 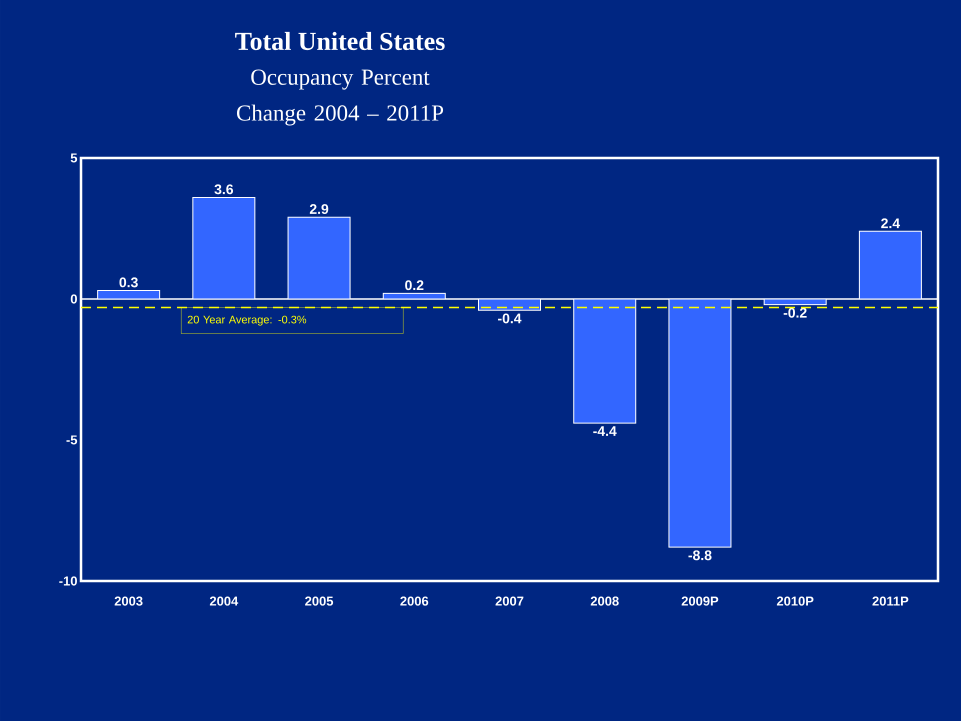 What do you see at coordinates (224, 189) in the screenshot?
I see `data-label: 3.6` at bounding box center [224, 189].